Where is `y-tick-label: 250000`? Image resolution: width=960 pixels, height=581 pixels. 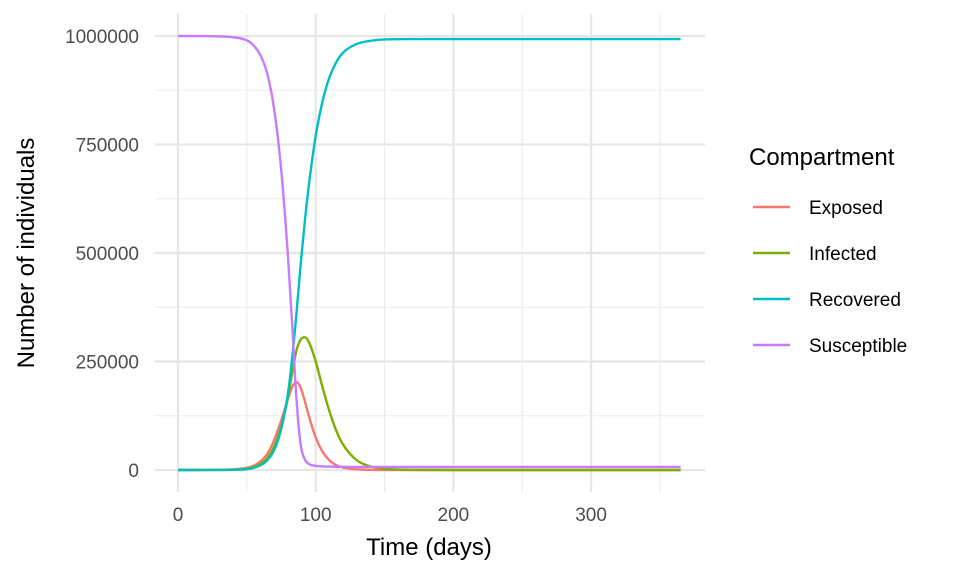 y-tick-label: 250000 is located at coordinates (107, 363).